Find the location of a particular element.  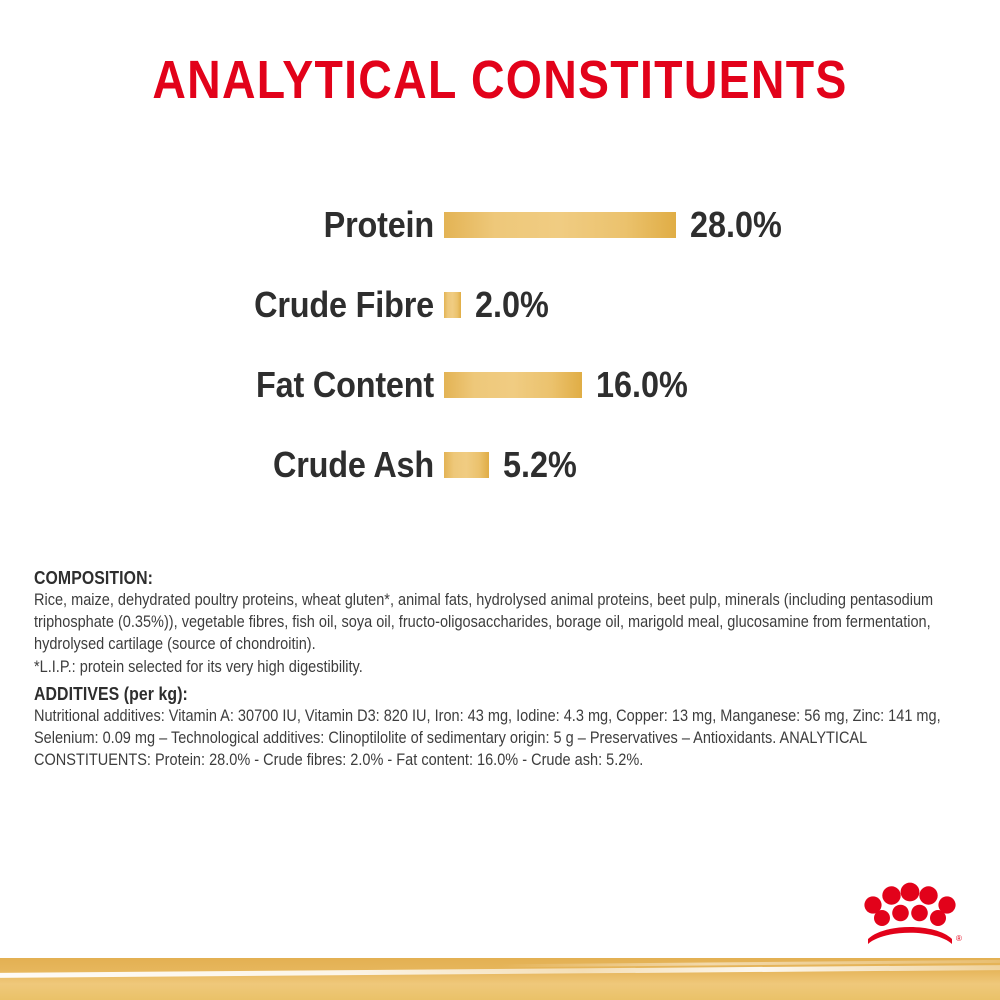

bar-value-protein: 28.0% is located at coordinates (736, 224).